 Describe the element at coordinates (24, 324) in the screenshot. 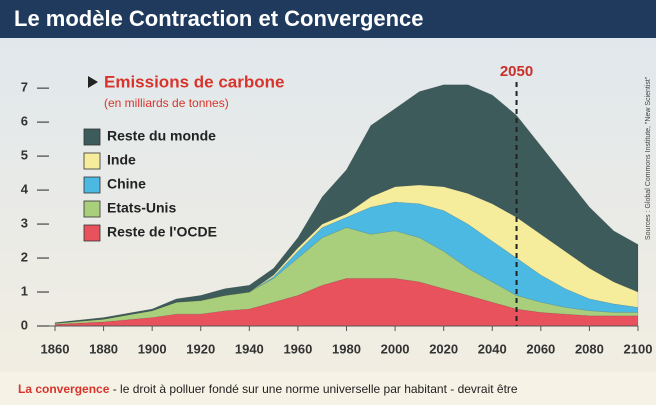

I see `y-tick-label: 0` at that location.